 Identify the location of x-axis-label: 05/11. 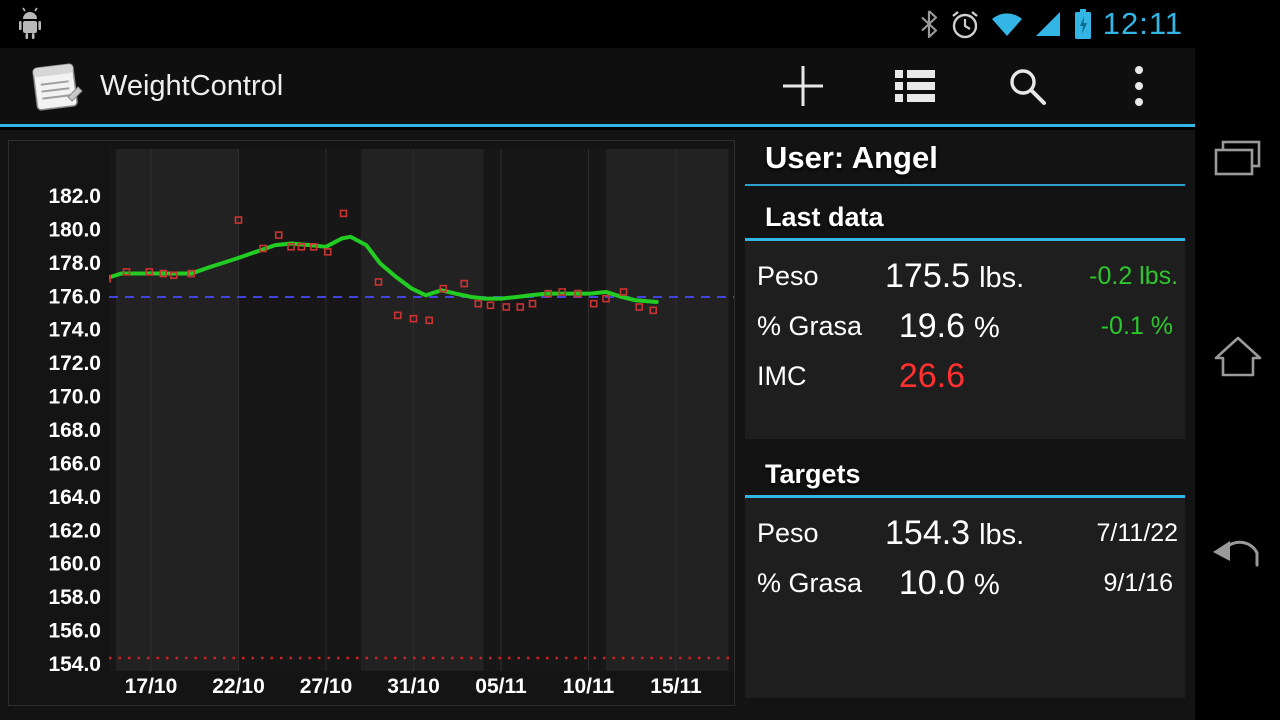
(501, 686).